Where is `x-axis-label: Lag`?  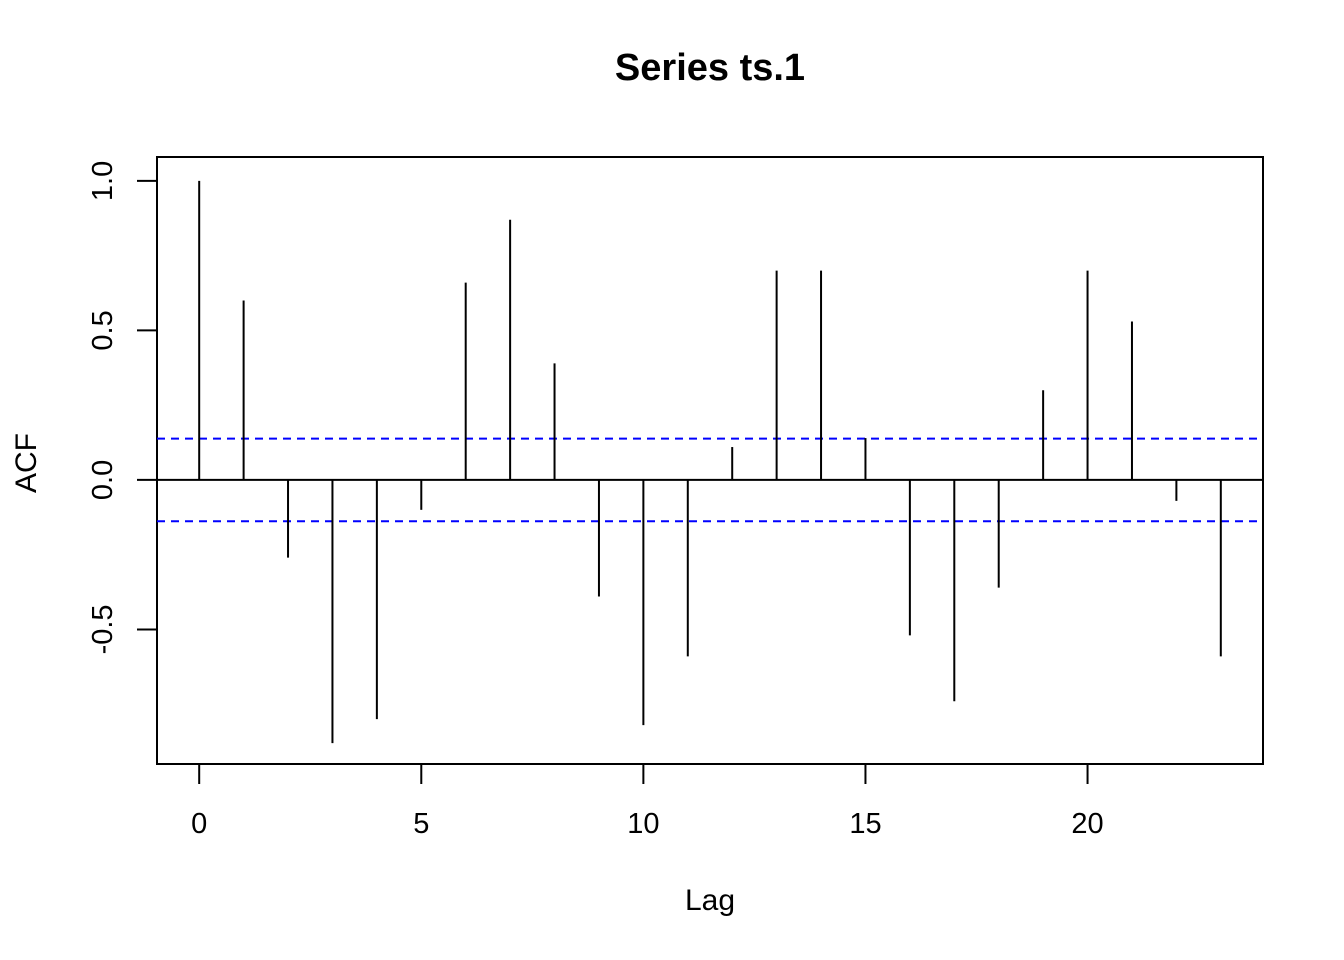
x-axis-label: Lag is located at coordinates (710, 900).